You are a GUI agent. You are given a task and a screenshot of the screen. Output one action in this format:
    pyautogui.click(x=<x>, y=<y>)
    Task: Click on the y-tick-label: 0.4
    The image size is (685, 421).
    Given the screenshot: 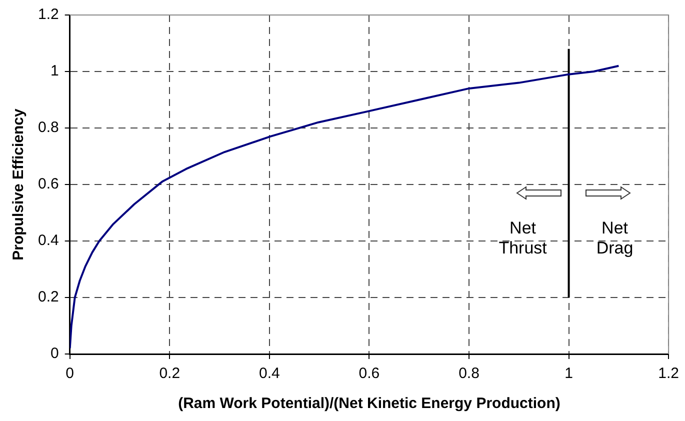 What is the action you would take?
    pyautogui.click(x=48, y=241)
    